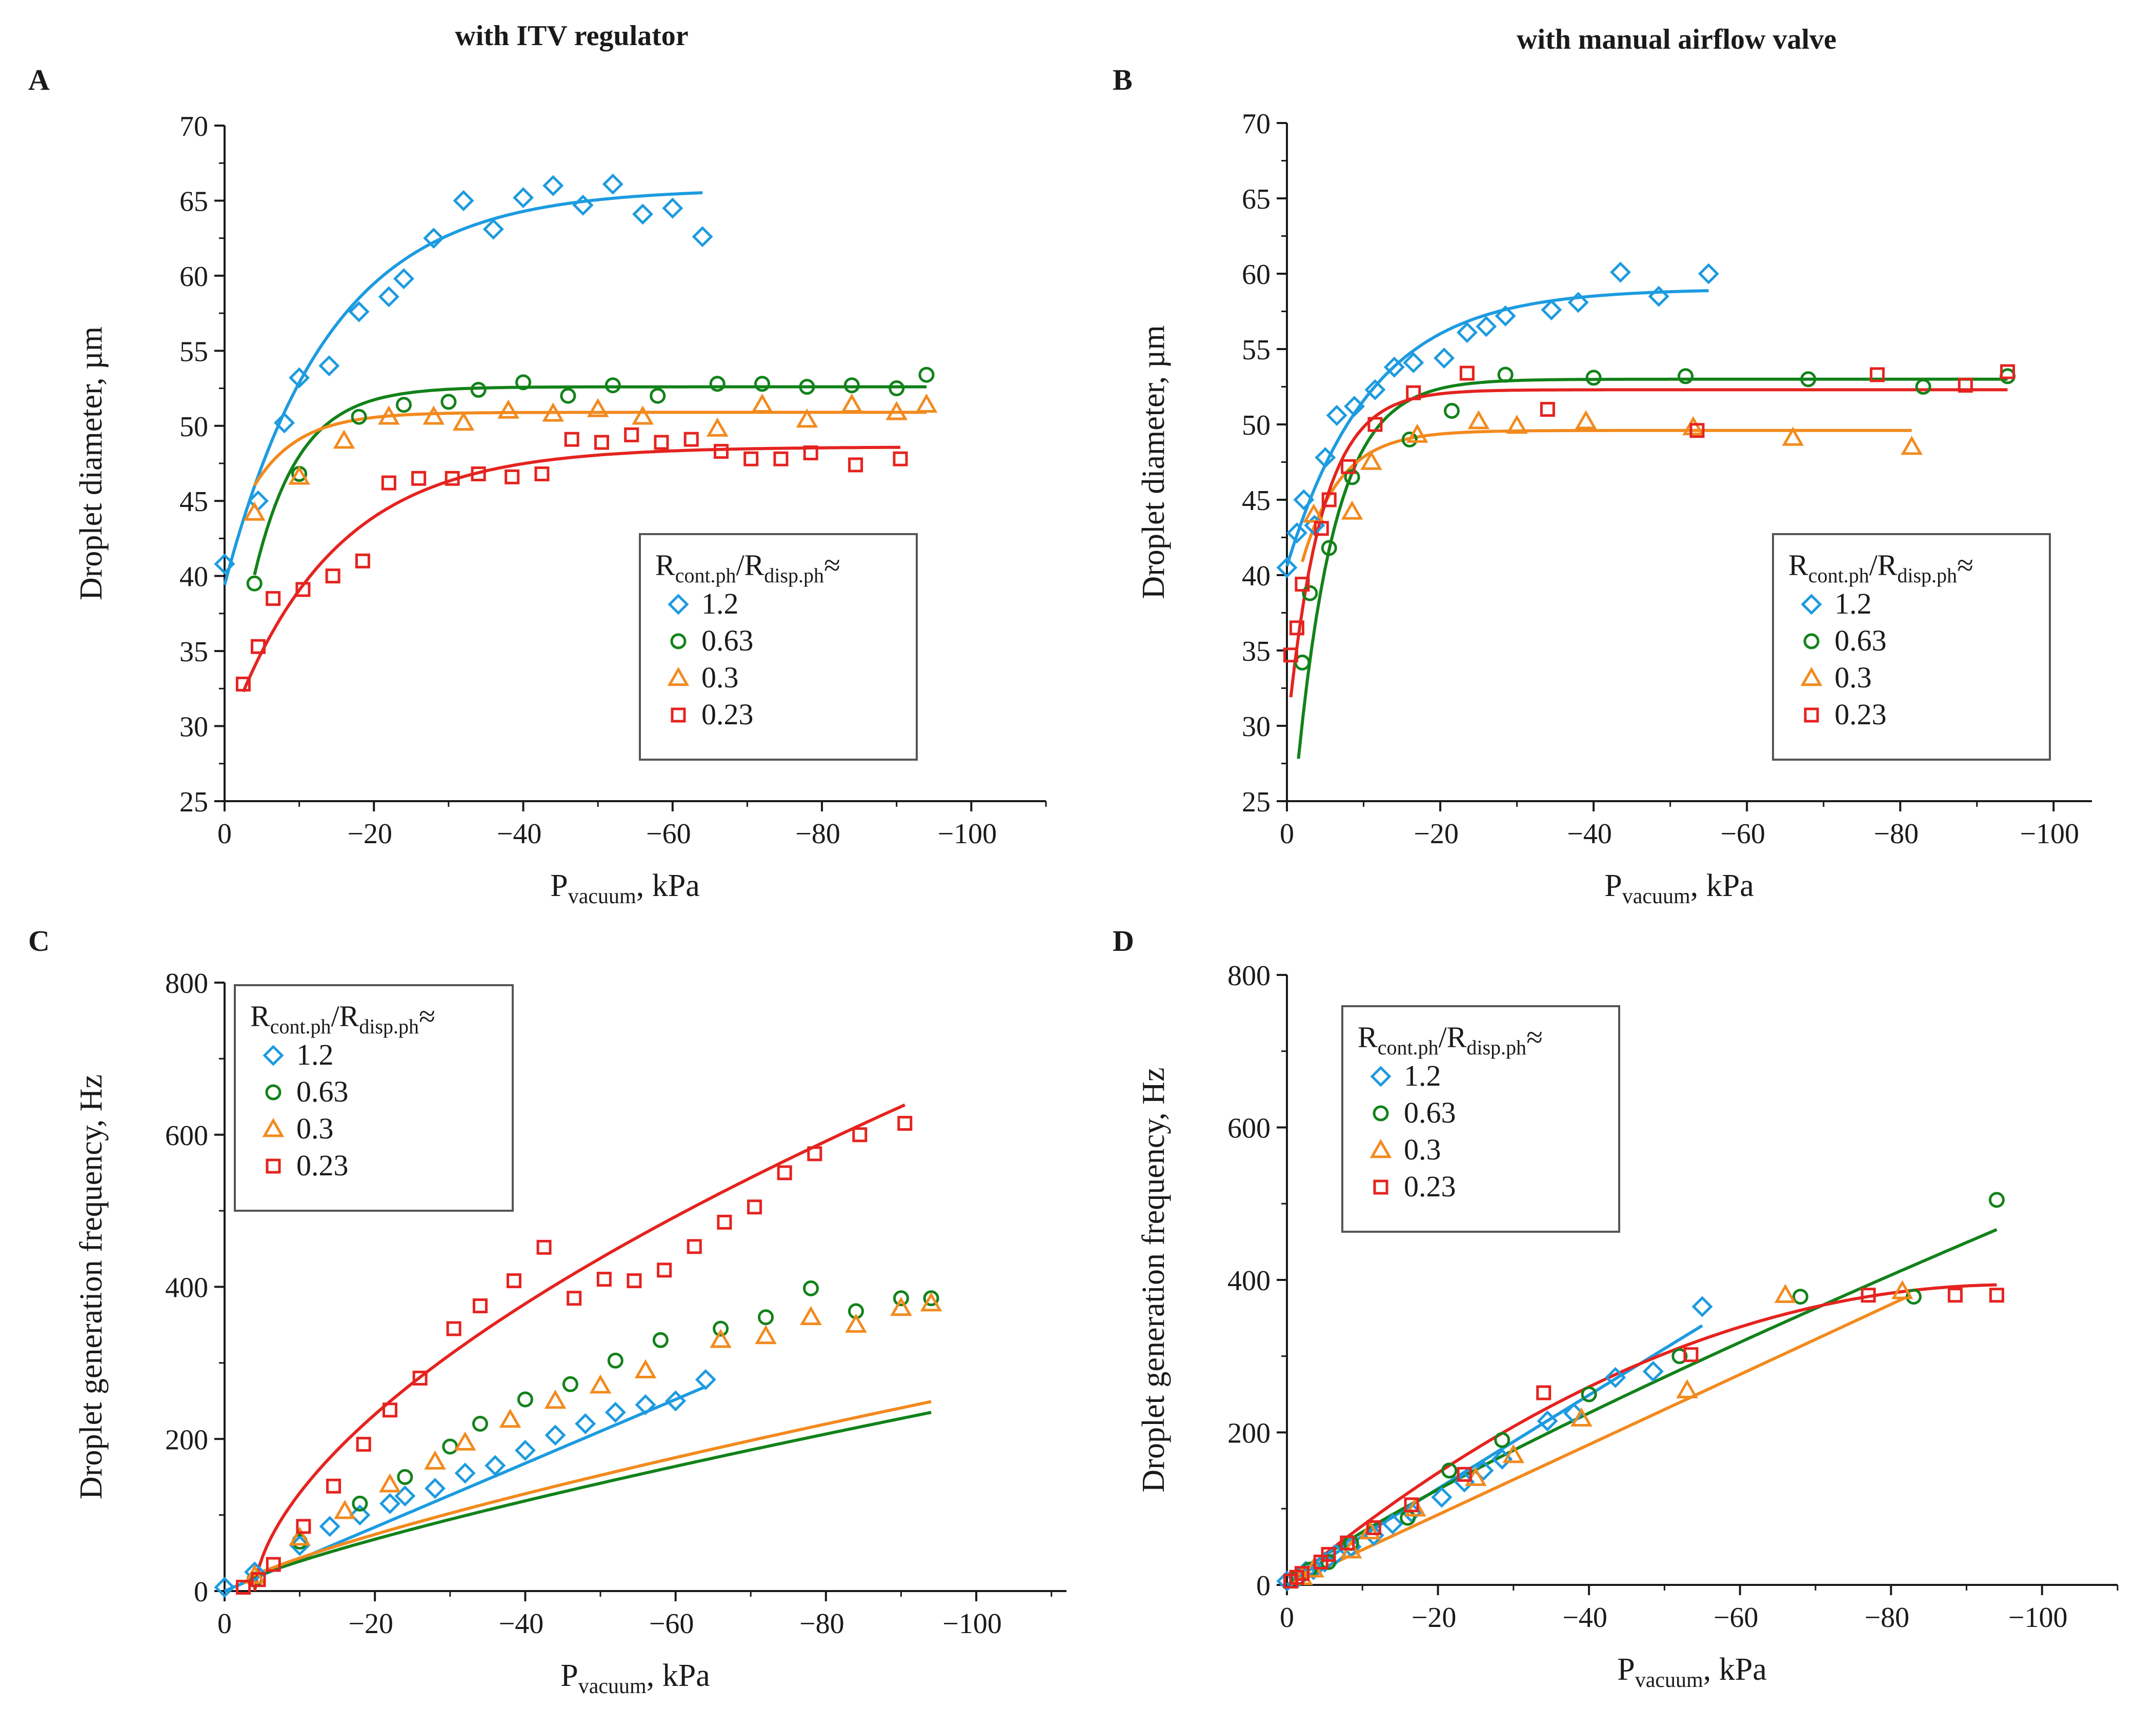 The width and height of the screenshot is (2156, 1711). I want to click on x-tick-label: −20, so click(369, 834).